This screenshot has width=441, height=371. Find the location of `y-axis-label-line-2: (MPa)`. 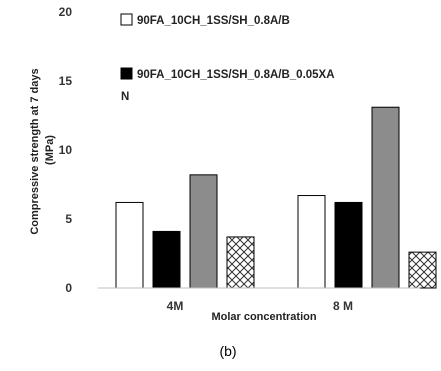

y-axis-label-line-2: (MPa) is located at coordinates (50, 150).